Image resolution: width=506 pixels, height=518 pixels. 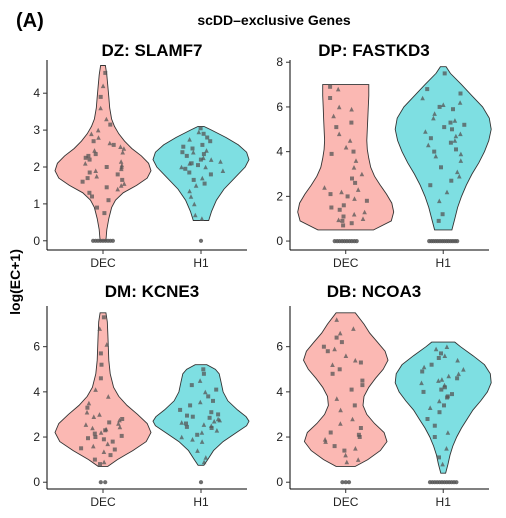 I want to click on y-tick-label: 2, so click(x=36, y=437).